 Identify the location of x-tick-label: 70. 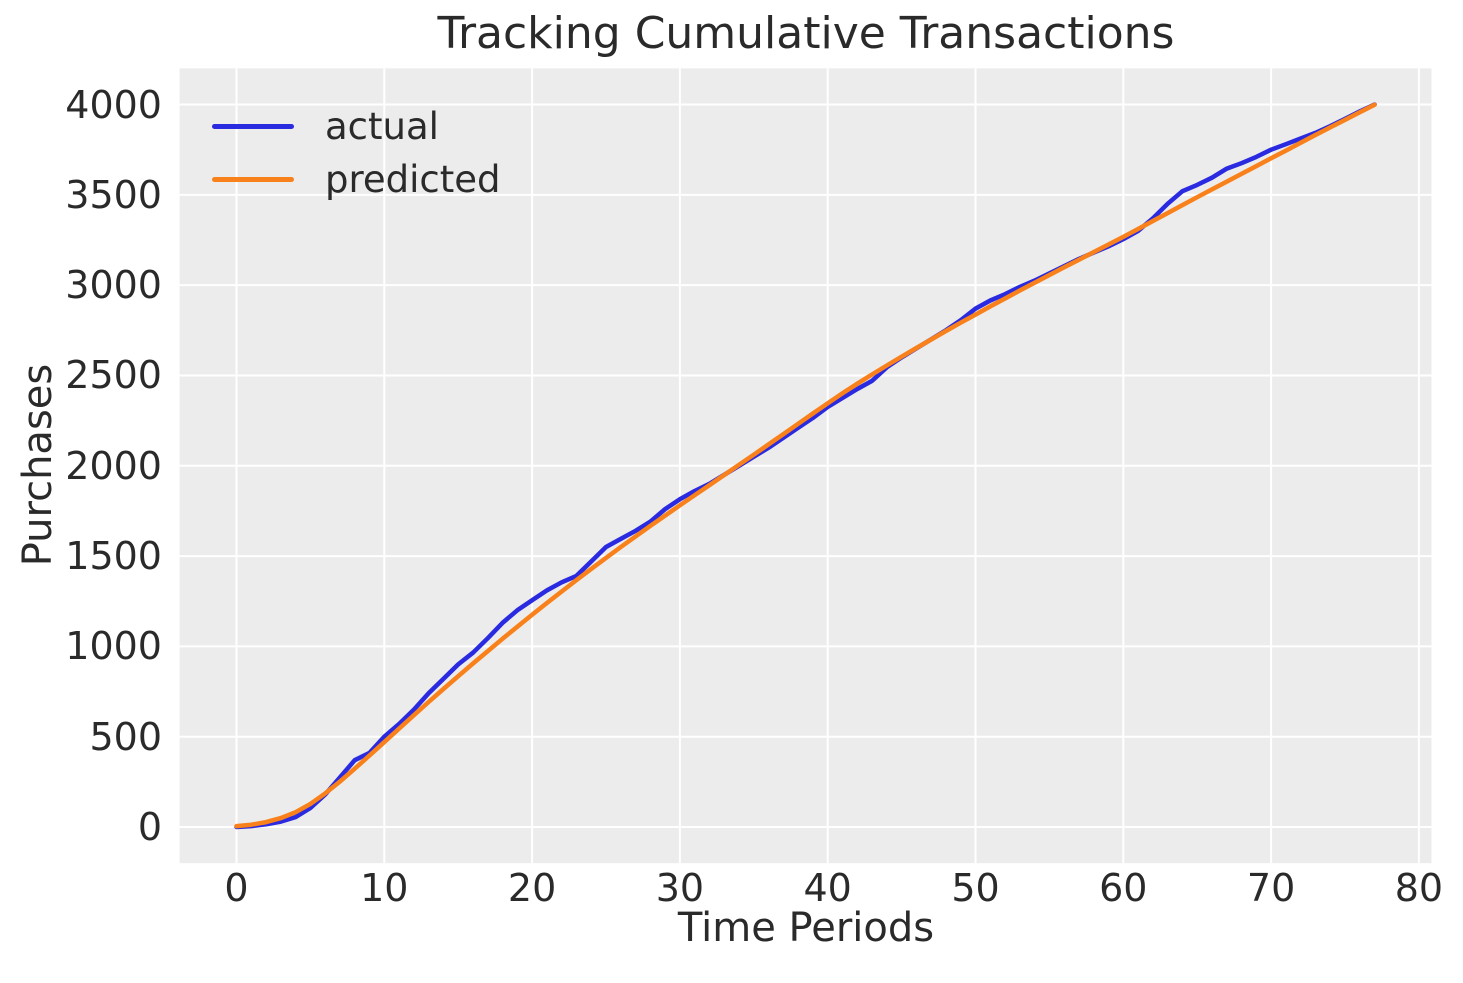
(1271, 888).